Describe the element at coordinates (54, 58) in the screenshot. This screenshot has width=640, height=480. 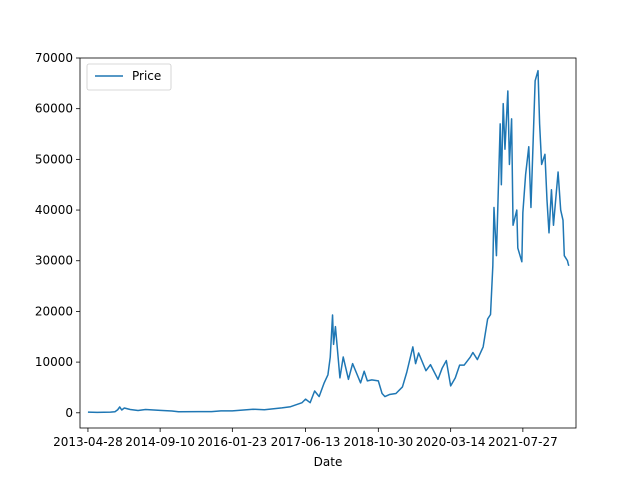
I see `y-tick-label: 70000` at that location.